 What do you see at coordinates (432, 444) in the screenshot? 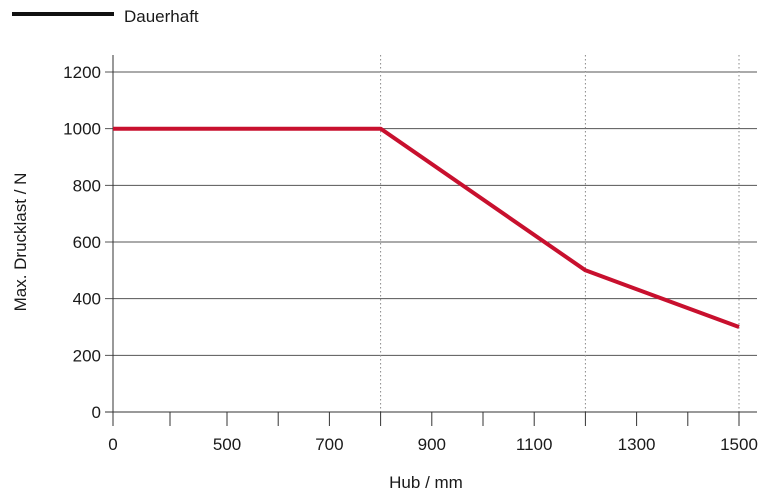
I see `x-tick-label: 900` at bounding box center [432, 444].